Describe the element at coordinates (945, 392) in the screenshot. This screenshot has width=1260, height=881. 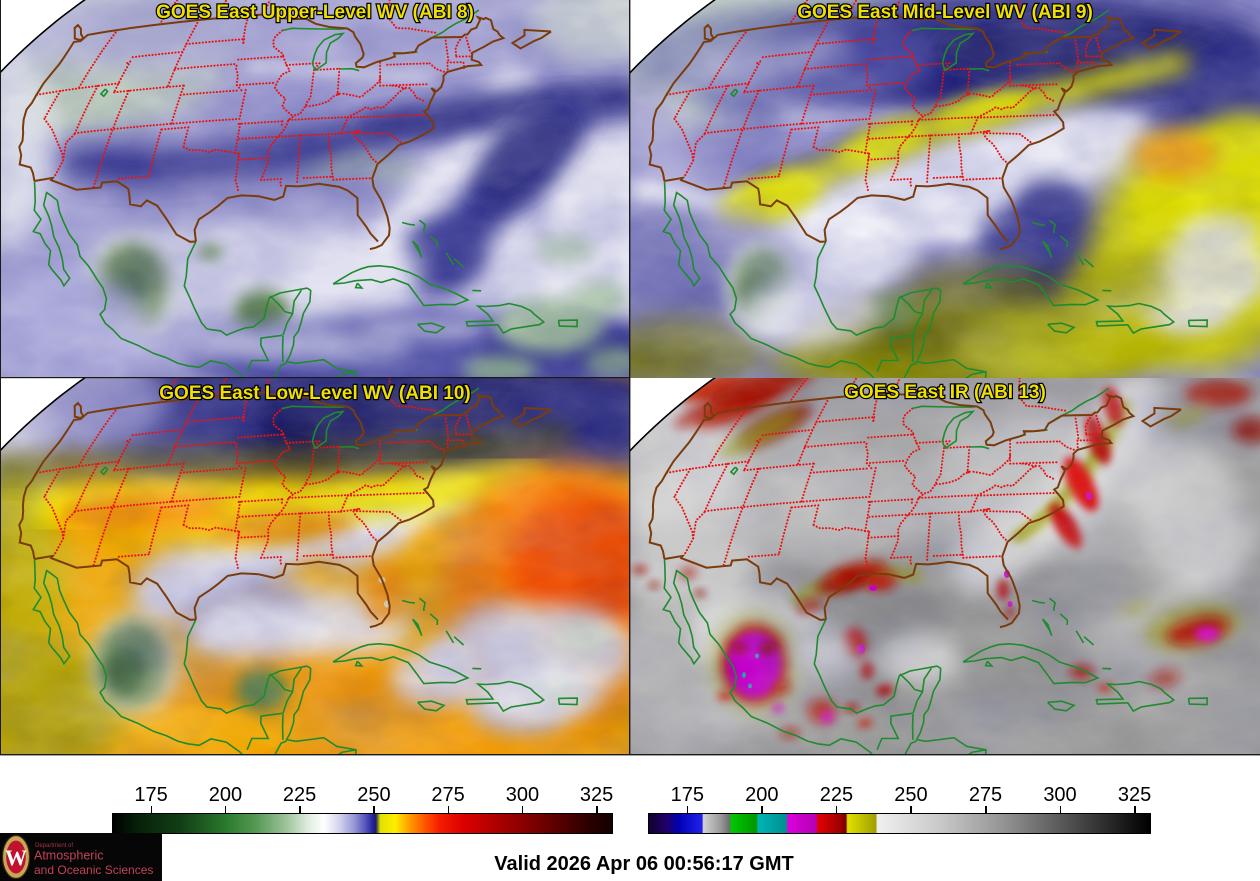
I see `svg-text: GOES East IR (ABI 13)` at that location.